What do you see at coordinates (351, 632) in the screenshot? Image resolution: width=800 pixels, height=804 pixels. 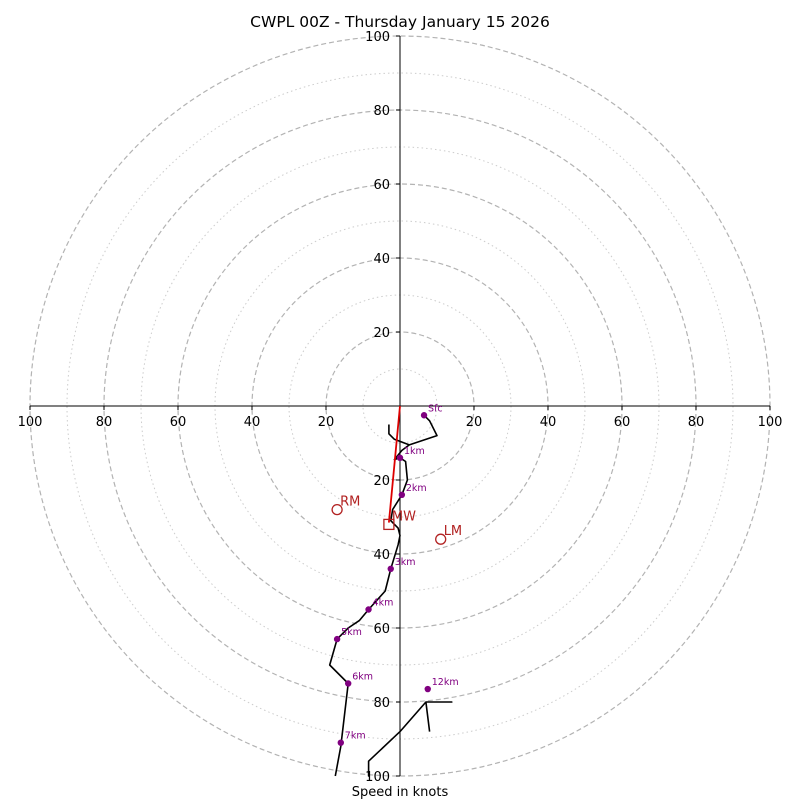 I see `height-marker-label: 5km` at bounding box center [351, 632].